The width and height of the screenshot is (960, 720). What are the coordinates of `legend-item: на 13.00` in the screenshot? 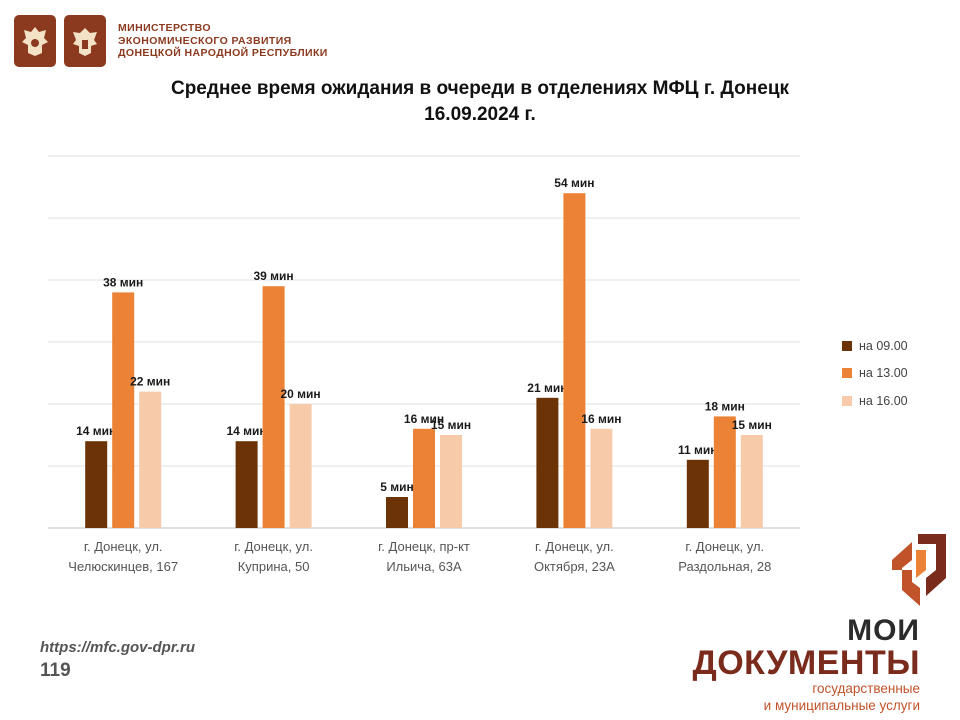 It's located at (875, 374).